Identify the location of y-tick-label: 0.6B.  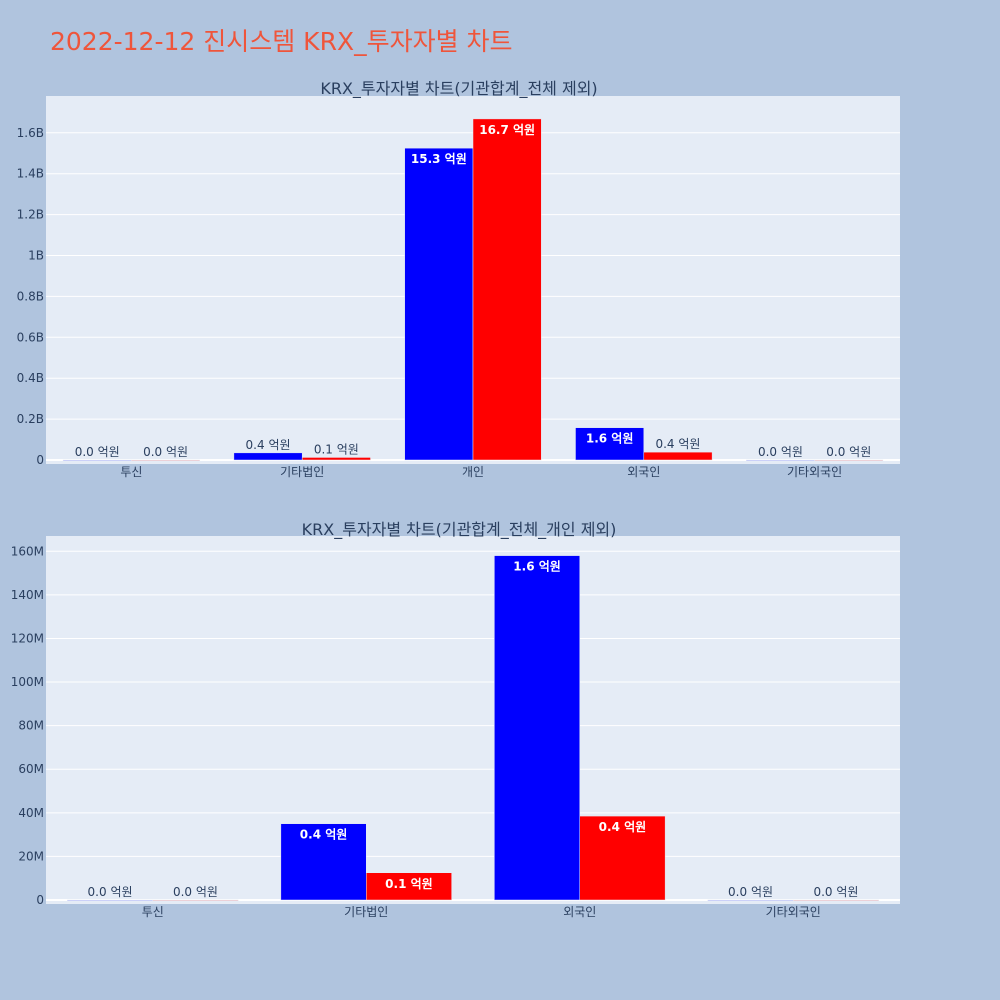
(30, 337).